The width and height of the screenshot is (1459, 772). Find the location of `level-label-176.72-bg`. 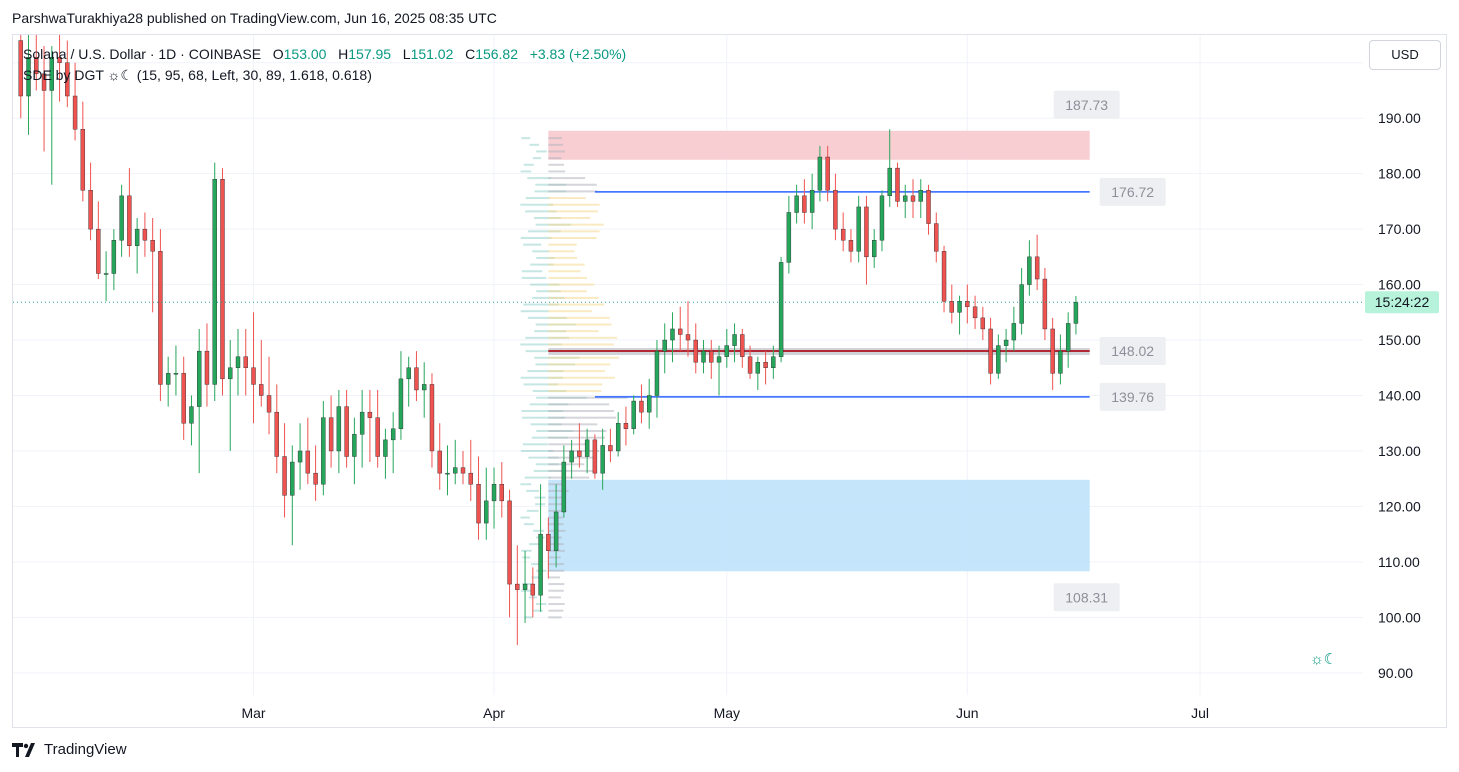

level-label-176.72-bg is located at coordinates (1132, 191).